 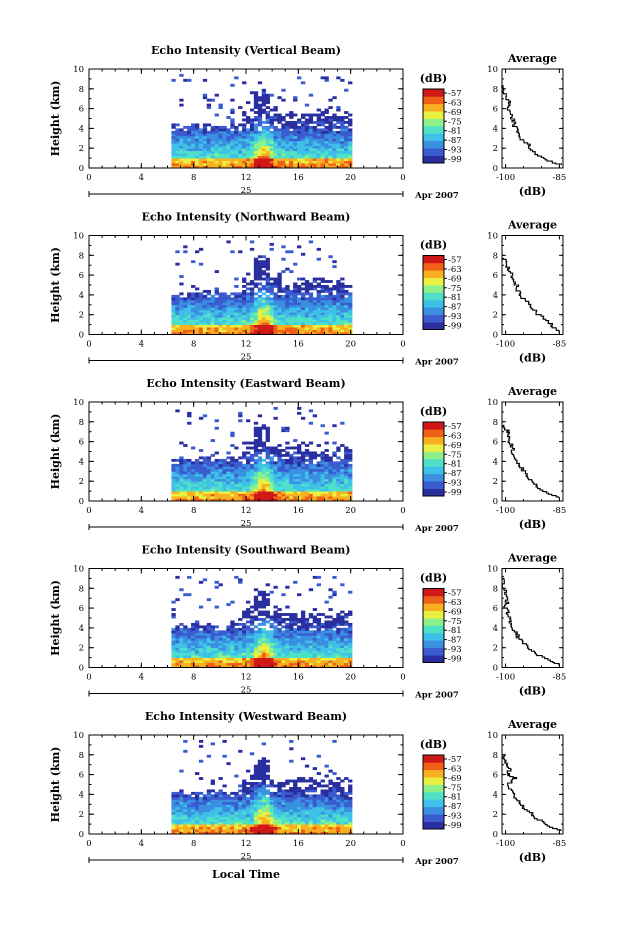 What do you see at coordinates (532, 58) in the screenshot?
I see `profile-title: Average` at bounding box center [532, 58].